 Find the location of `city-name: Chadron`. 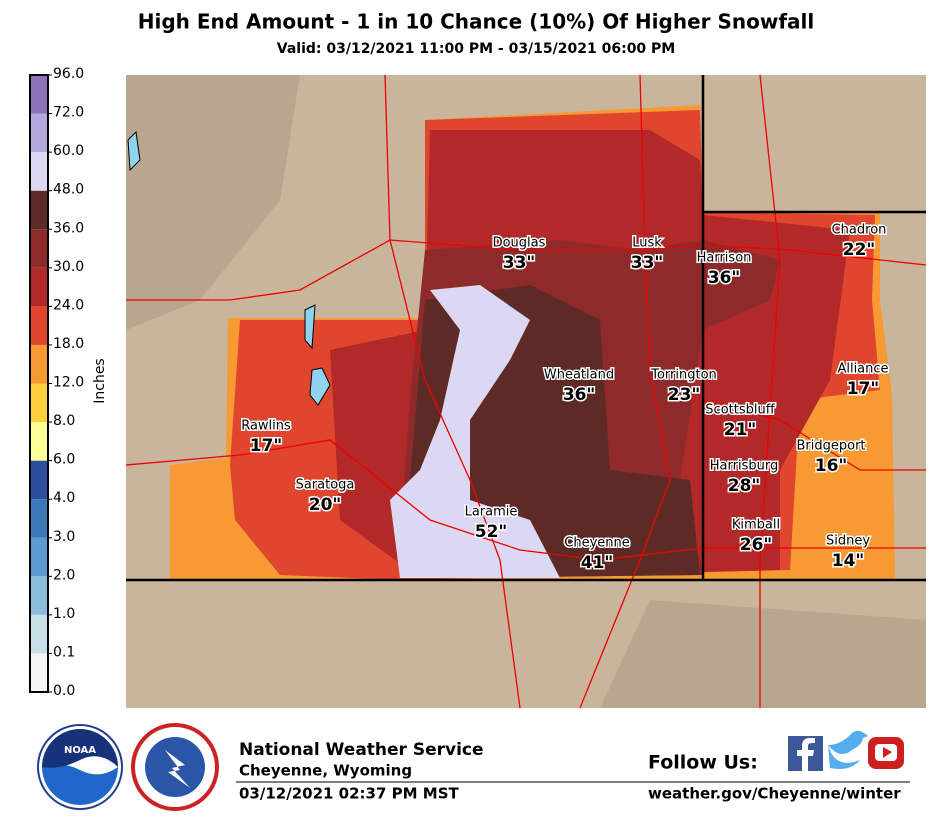

city-name: Chadron is located at coordinates (859, 230).